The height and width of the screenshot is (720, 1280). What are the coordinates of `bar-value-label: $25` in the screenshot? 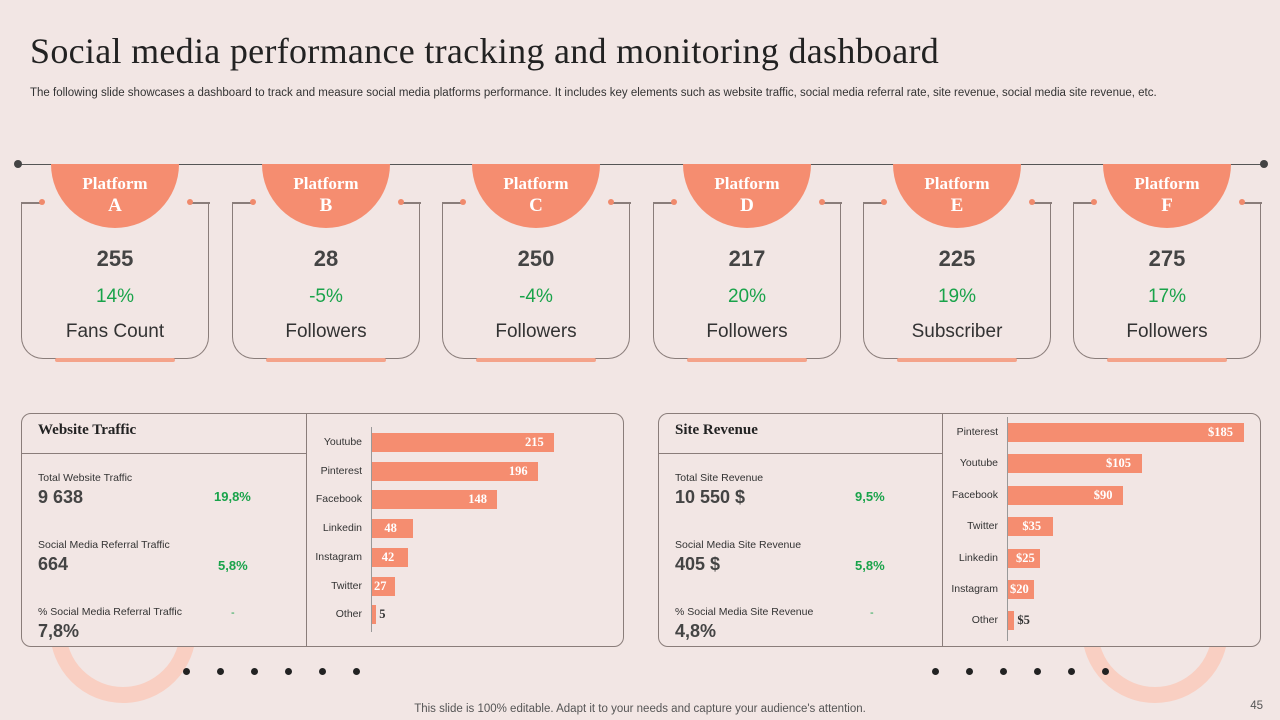 It's located at (1025, 557).